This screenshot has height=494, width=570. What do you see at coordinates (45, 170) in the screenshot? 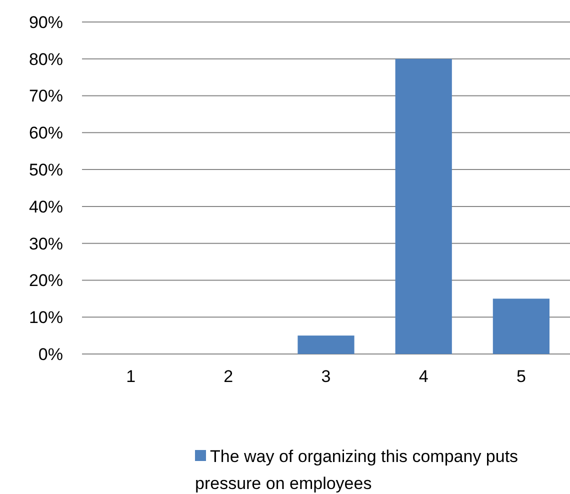
I see `y-tick-label: 50%` at bounding box center [45, 170].